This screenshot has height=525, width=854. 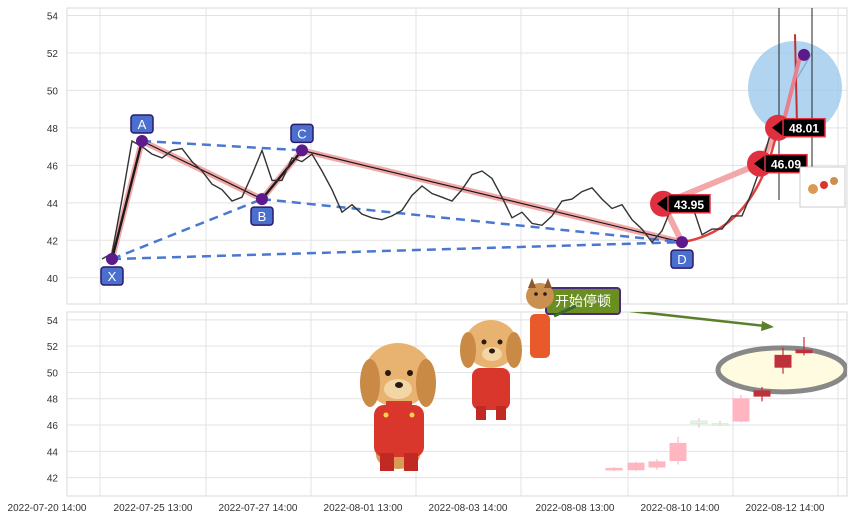 I want to click on upper-y-tick-label-2: 44, so click(x=53, y=204).